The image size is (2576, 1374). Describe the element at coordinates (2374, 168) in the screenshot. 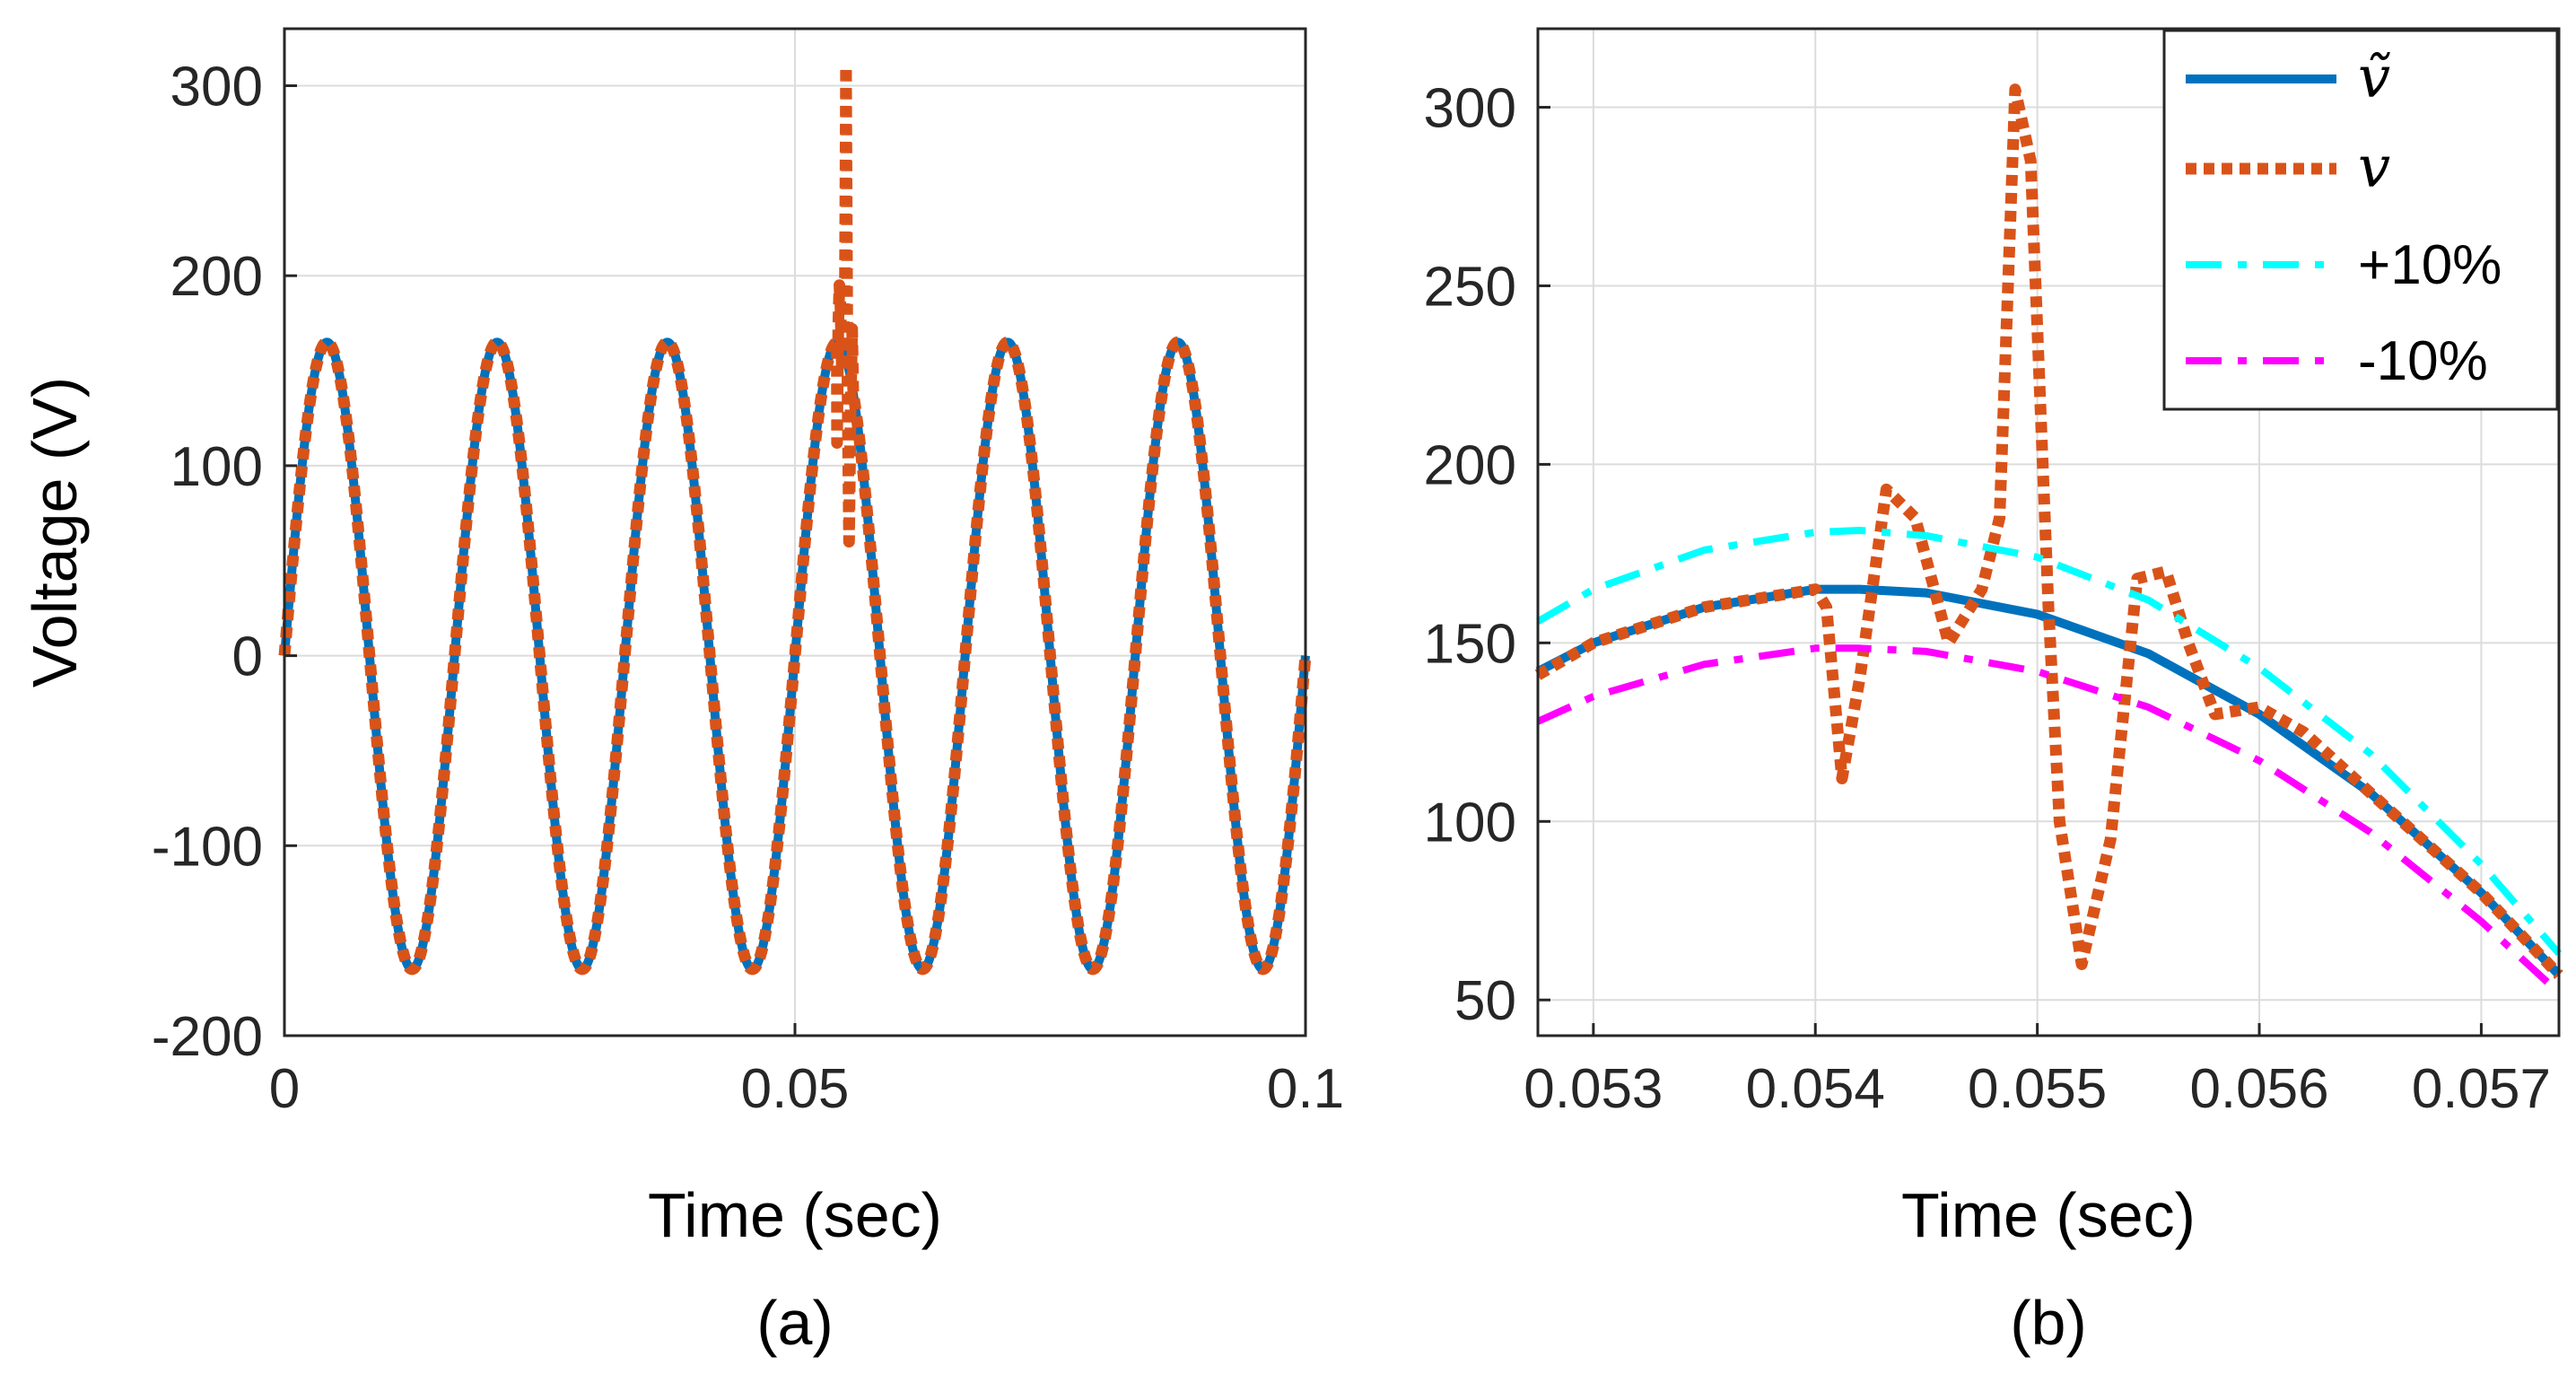

I see `legend-label-v: v` at that location.